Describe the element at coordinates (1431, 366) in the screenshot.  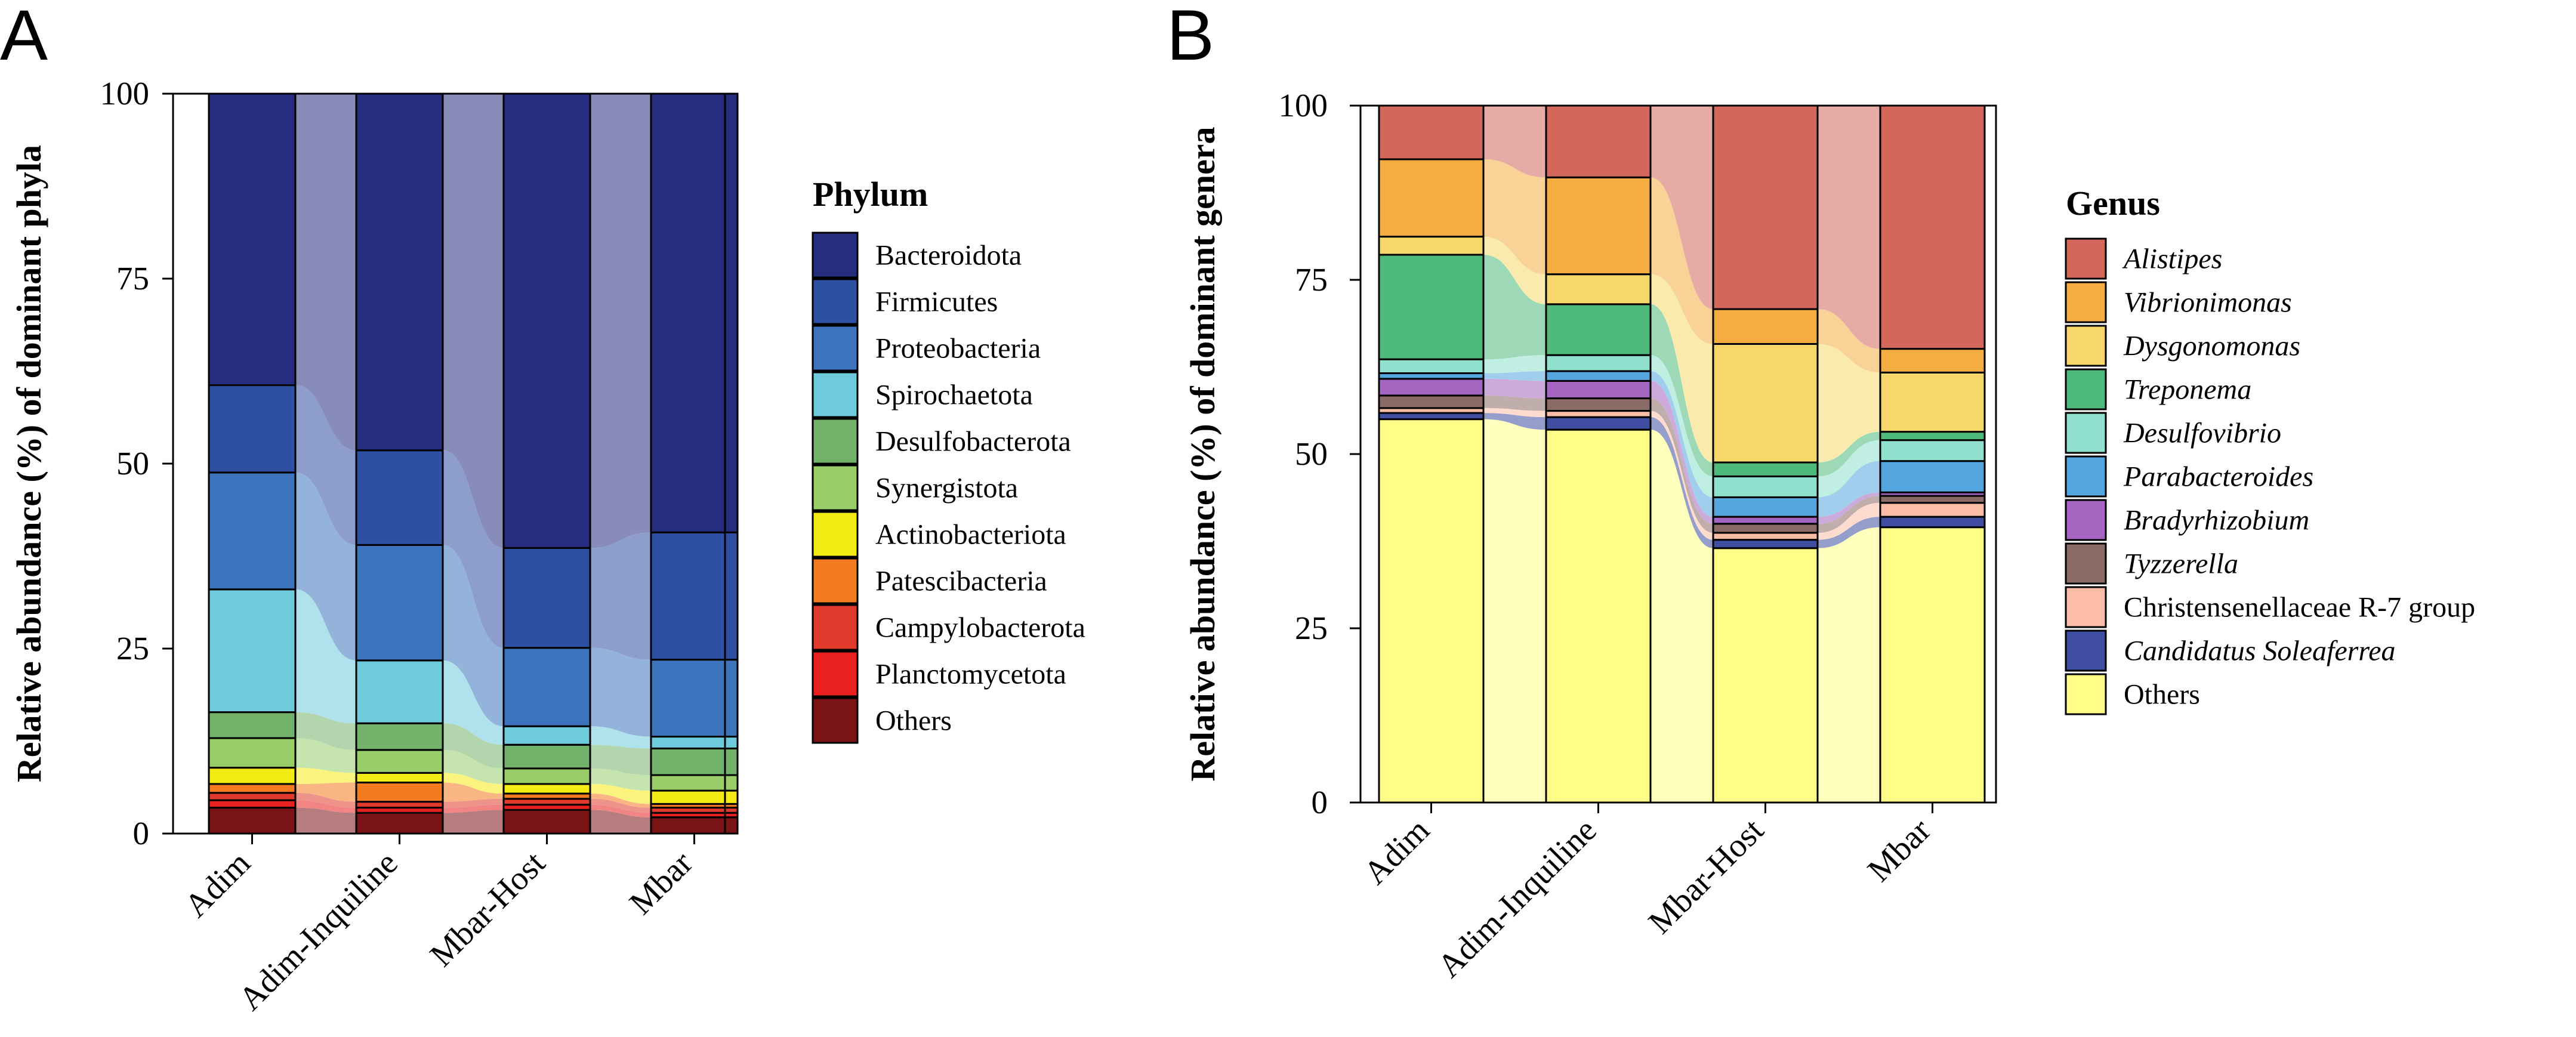
I see `bar-segment-desulfovibrio-adim` at that location.